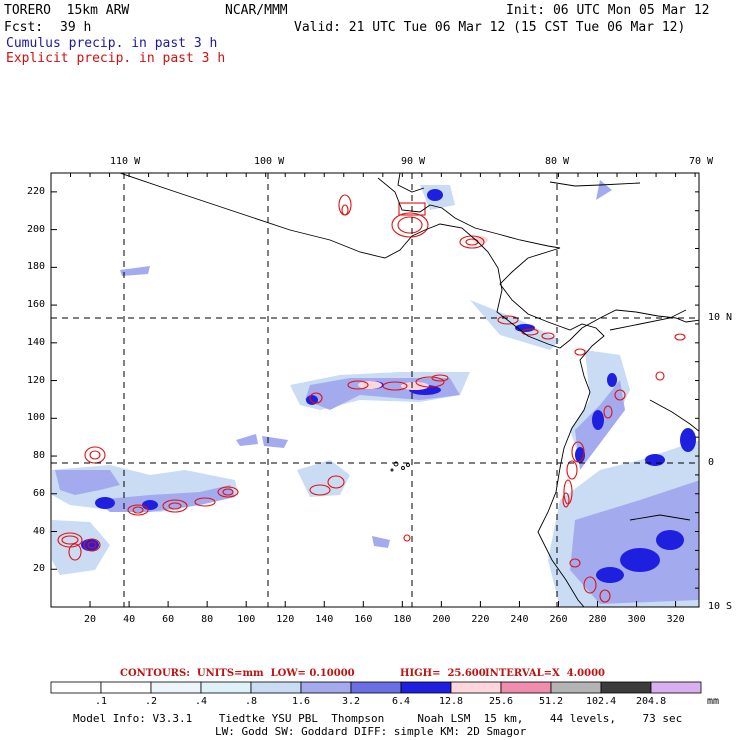 The image size is (740, 740). What do you see at coordinates (558, 619) in the screenshot?
I see `x-tick-label: 260` at bounding box center [558, 619].